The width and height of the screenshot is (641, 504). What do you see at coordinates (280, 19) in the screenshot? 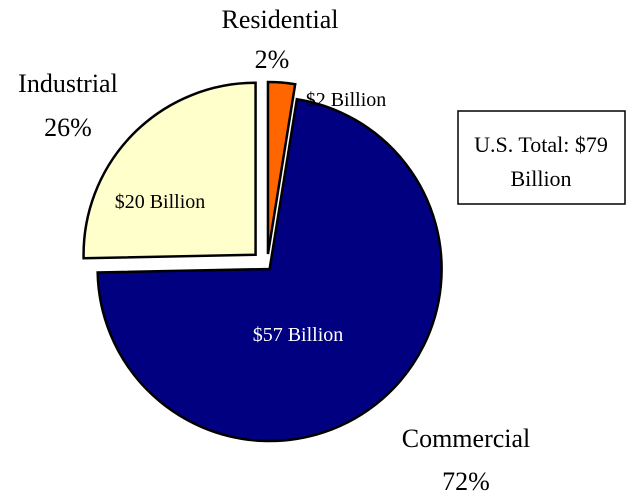
I see `residential-category-label: Residential` at bounding box center [280, 19].